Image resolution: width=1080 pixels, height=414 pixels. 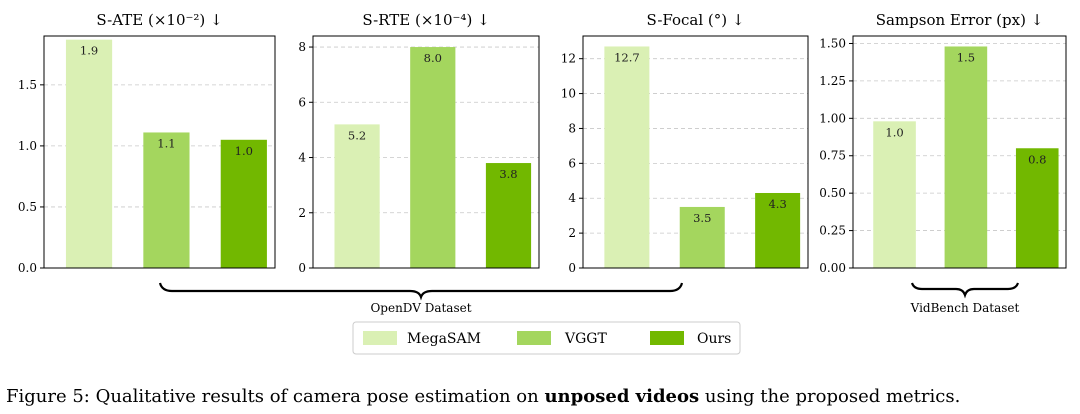 What do you see at coordinates (832, 231) in the screenshot?
I see `y-tick-label: 0.25` at bounding box center [832, 231].